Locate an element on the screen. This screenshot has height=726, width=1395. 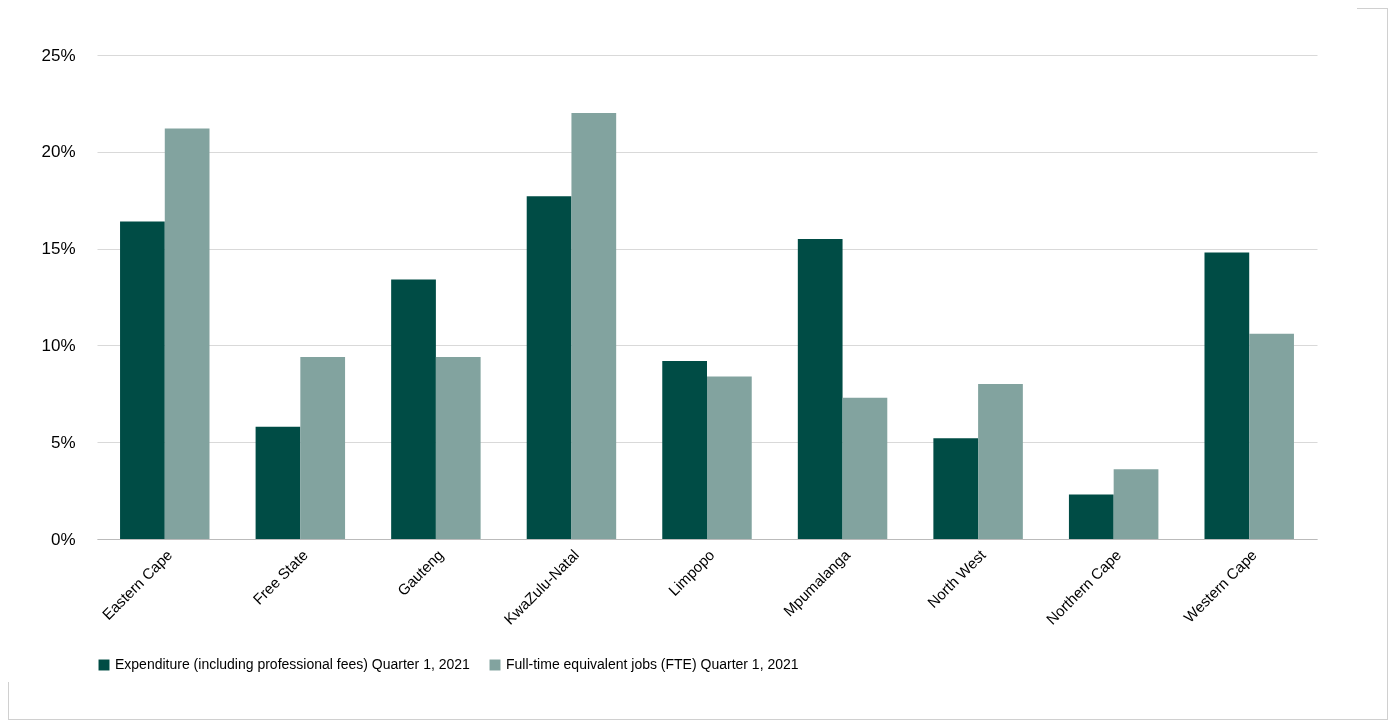
y-tick-label: 25% is located at coordinates (58, 55).